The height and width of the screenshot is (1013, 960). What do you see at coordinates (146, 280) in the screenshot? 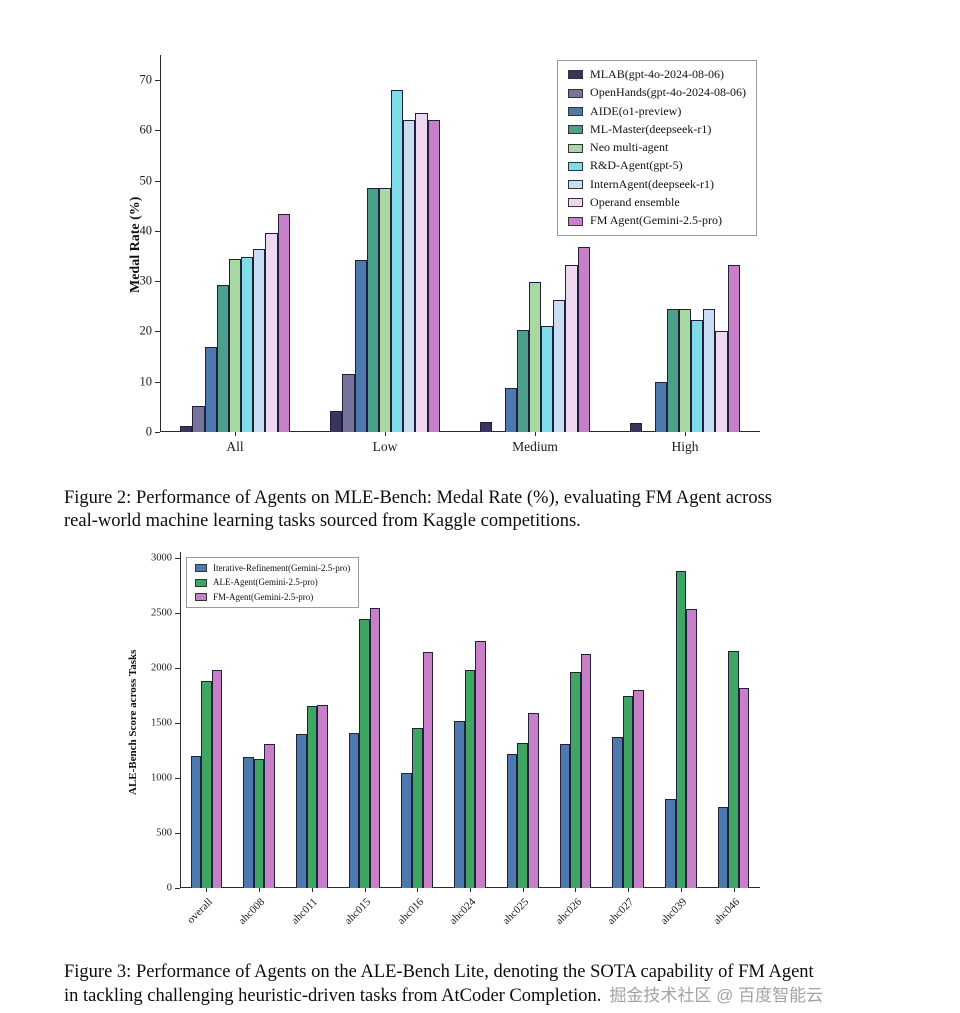
I see `y-tick-label: 30` at bounding box center [146, 280].